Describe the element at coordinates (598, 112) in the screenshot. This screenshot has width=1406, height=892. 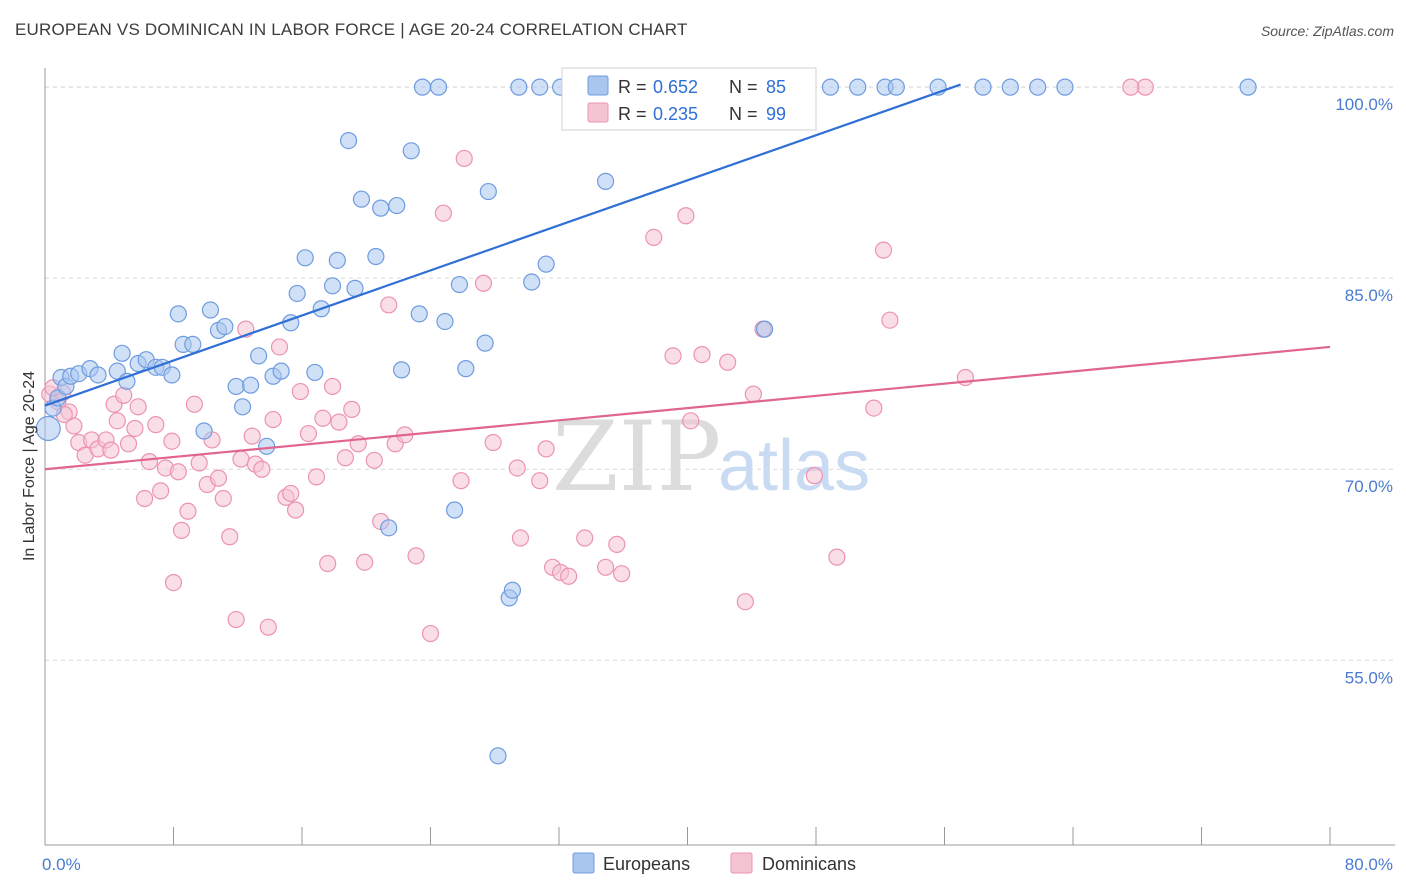
I see `legend-swatch-dominicans` at that location.